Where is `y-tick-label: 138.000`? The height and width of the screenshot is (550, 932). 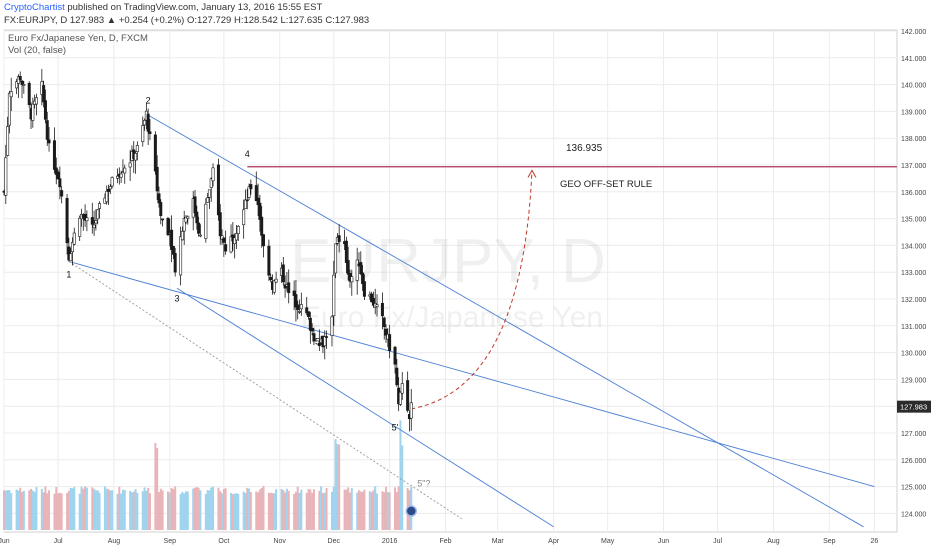 y-tick-label: 138.000 is located at coordinates (913, 139).